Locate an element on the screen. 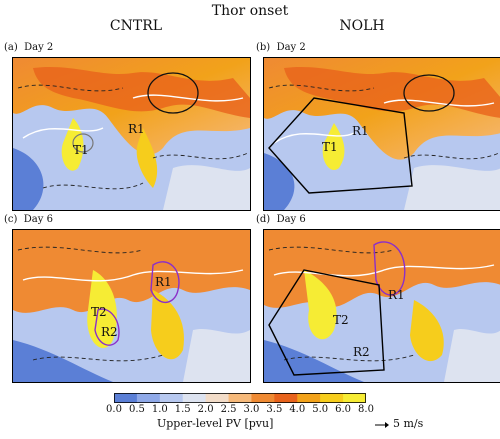 The width and height of the screenshot is (500, 439). region-r2-d: R2 is located at coordinates (361, 352).